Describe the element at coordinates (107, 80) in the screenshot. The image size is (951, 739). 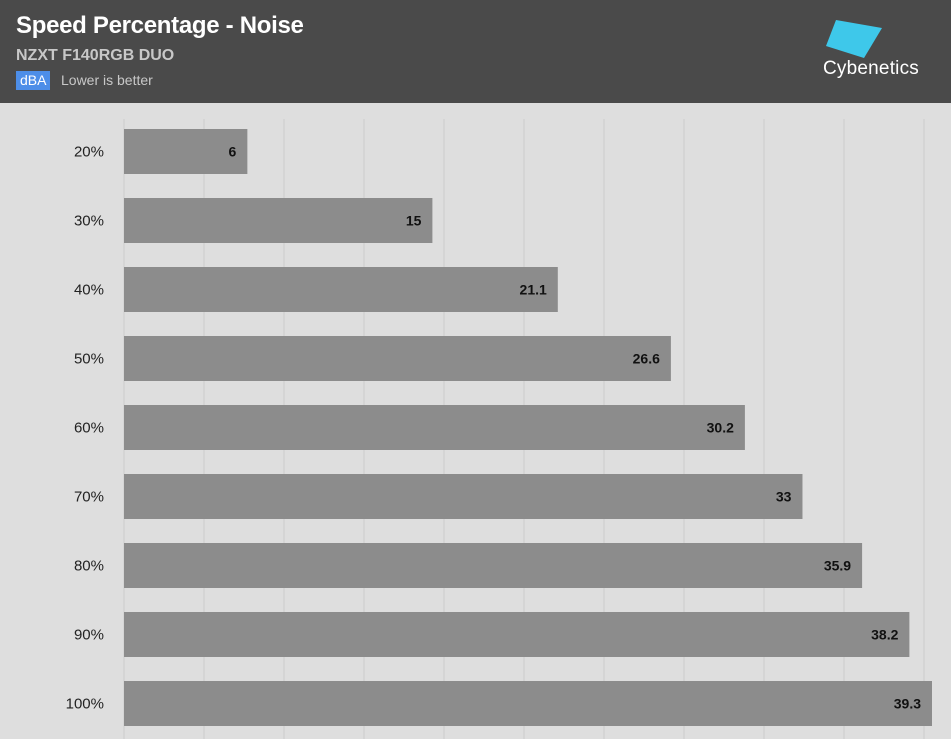
I see `lower-is-better-note: Lower is better` at that location.